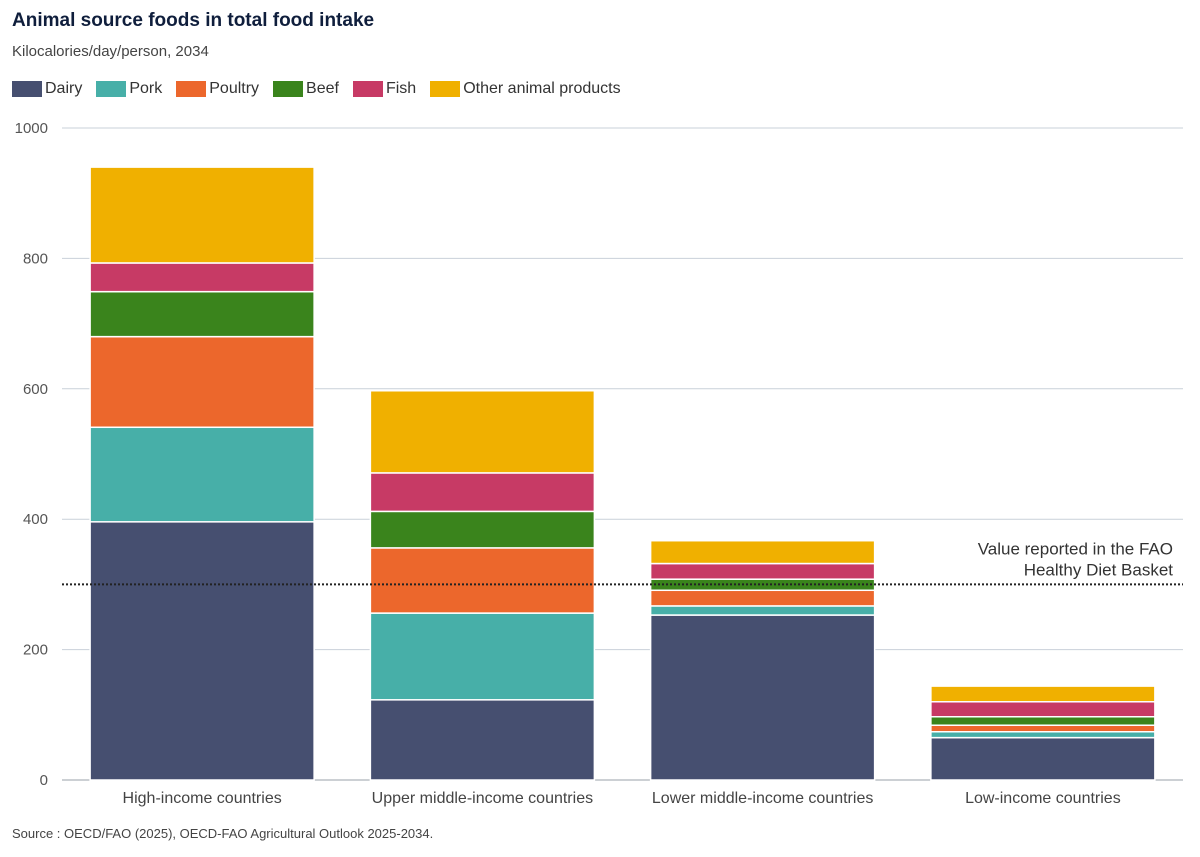  What do you see at coordinates (202, 215) in the screenshot?
I see `bar-high-income-countries-other-animal-products` at bounding box center [202, 215].